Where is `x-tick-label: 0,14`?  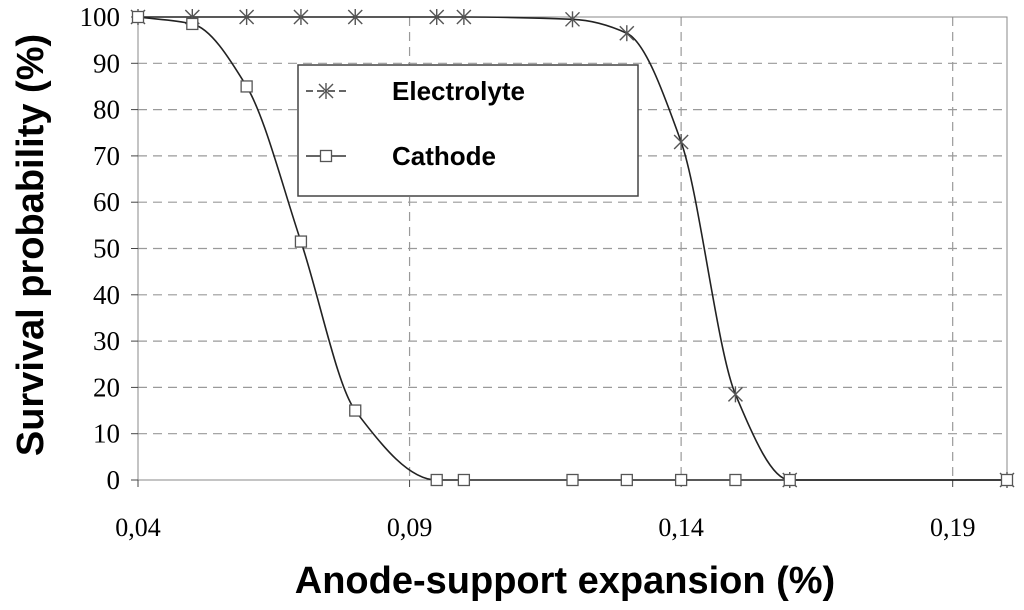
x-tick-label: 0,14 is located at coordinates (681, 527).